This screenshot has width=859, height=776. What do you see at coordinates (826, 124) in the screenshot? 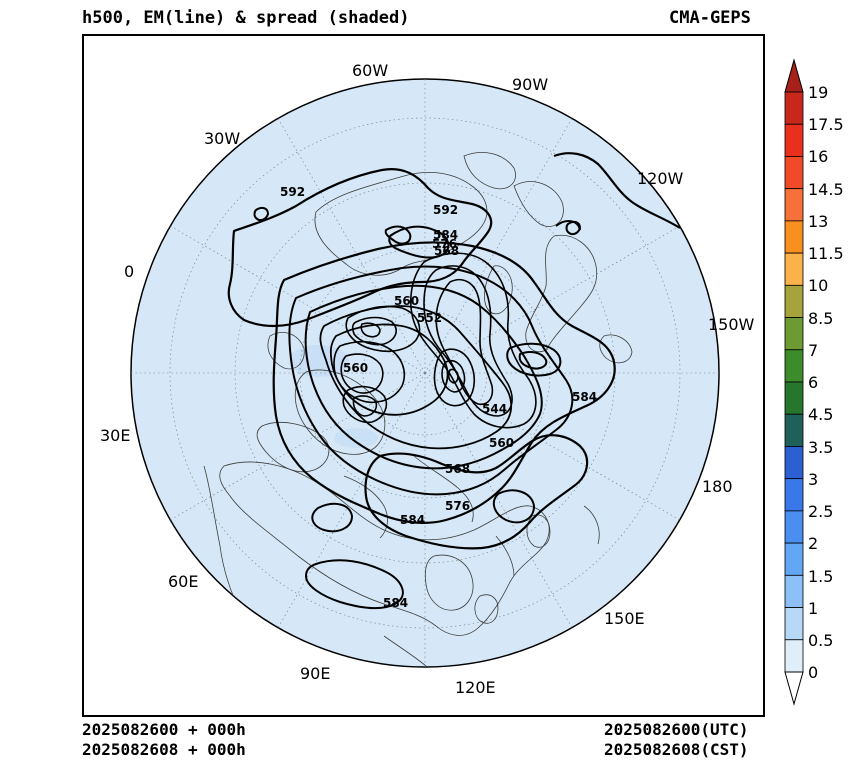
I see `colorbar-tick-label: 17.5` at bounding box center [826, 124].